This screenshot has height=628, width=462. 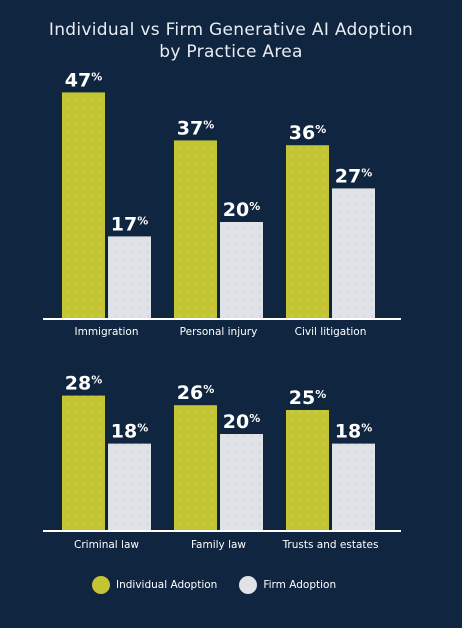 What do you see at coordinates (307, 231) in the screenshot?
I see `bar-individual-civil-litigation` at bounding box center [307, 231].